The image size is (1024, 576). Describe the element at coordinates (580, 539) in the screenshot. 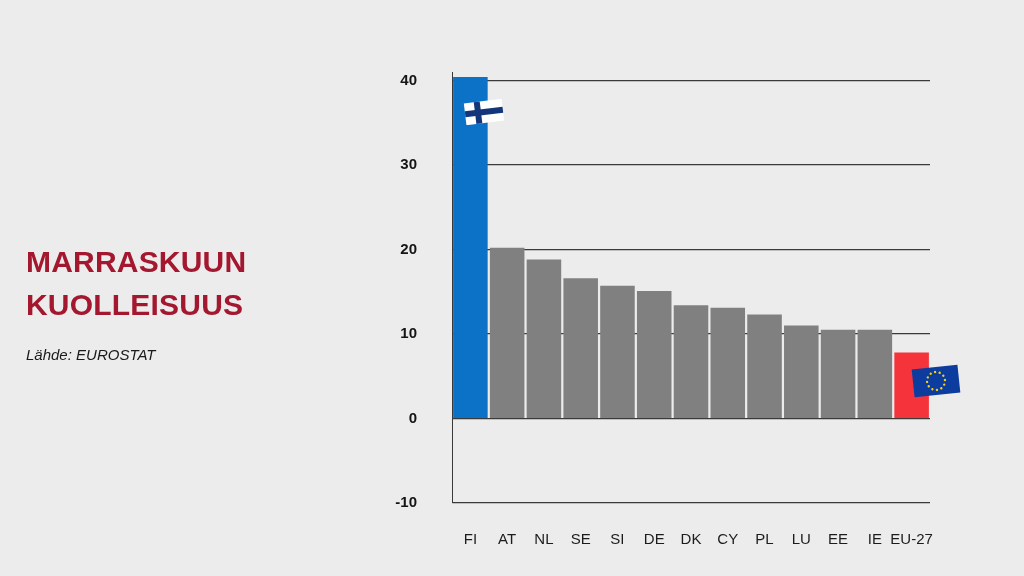

I see `x-tick-label: SE` at that location.